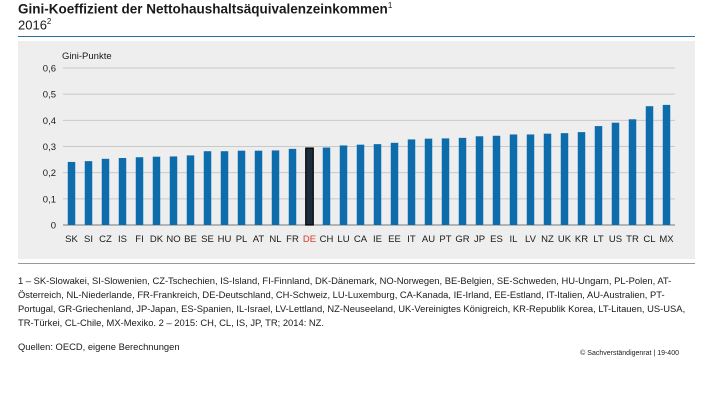 The image size is (715, 410). I want to click on bar-cz, so click(105, 191).